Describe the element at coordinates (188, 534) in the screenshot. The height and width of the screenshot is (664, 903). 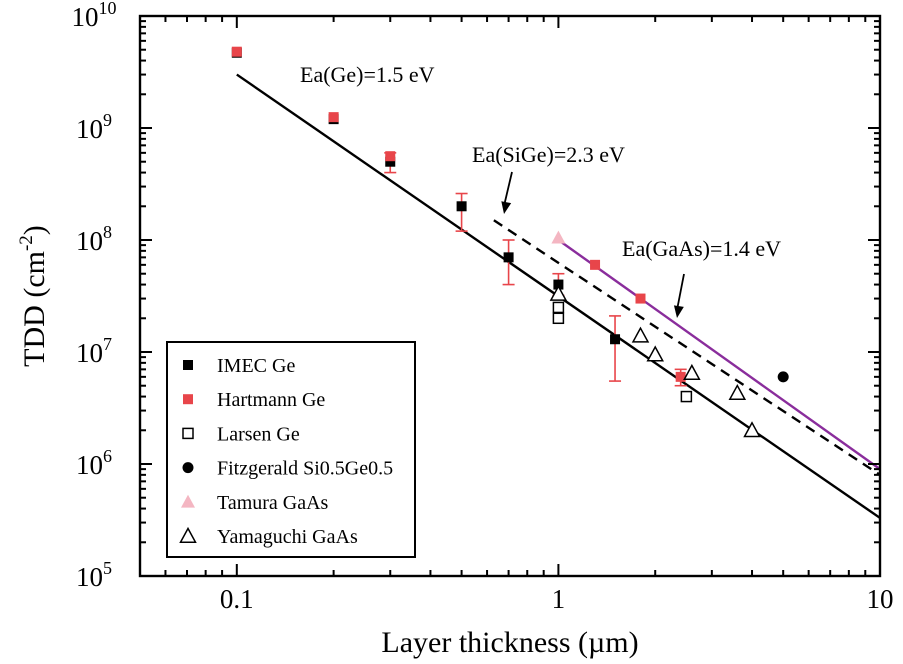
I see `legend-marker-yamaguchi-gaas` at that location.